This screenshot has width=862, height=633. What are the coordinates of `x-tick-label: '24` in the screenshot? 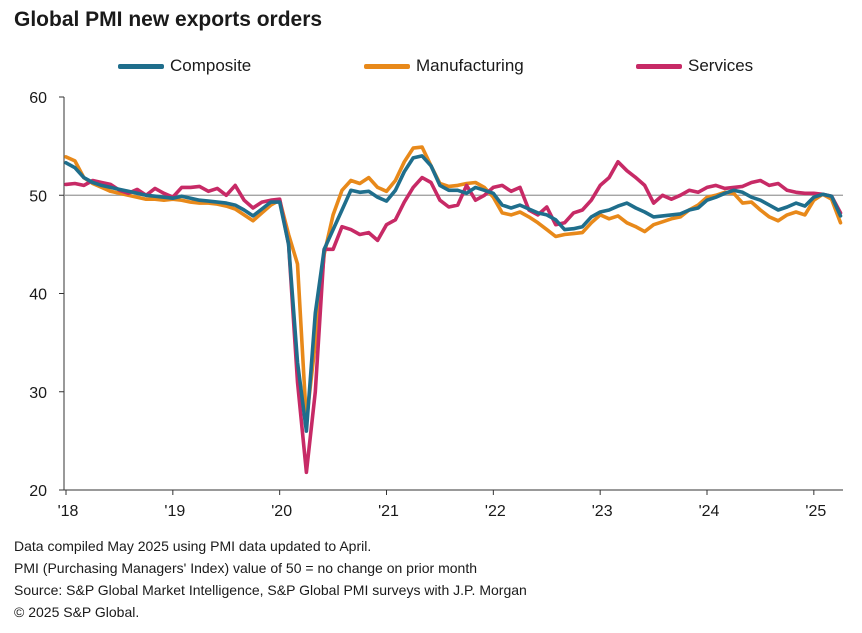 It's located at (709, 511).